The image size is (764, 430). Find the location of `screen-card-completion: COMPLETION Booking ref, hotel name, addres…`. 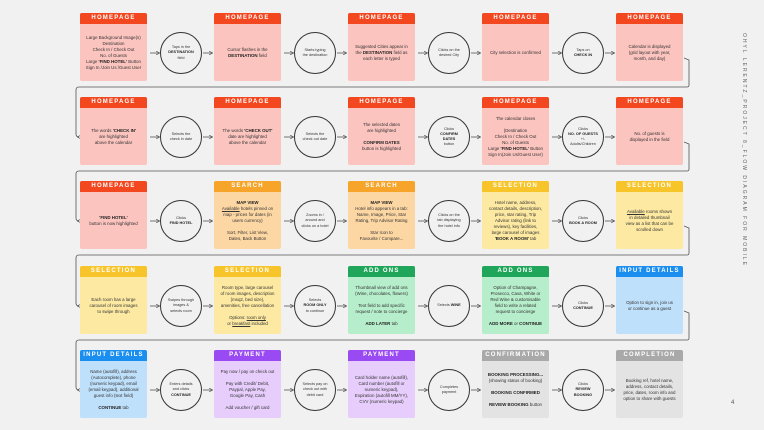

screen-card-completion: COMPLETION Booking ref, hotel name, addres… is located at coordinates (649, 384).